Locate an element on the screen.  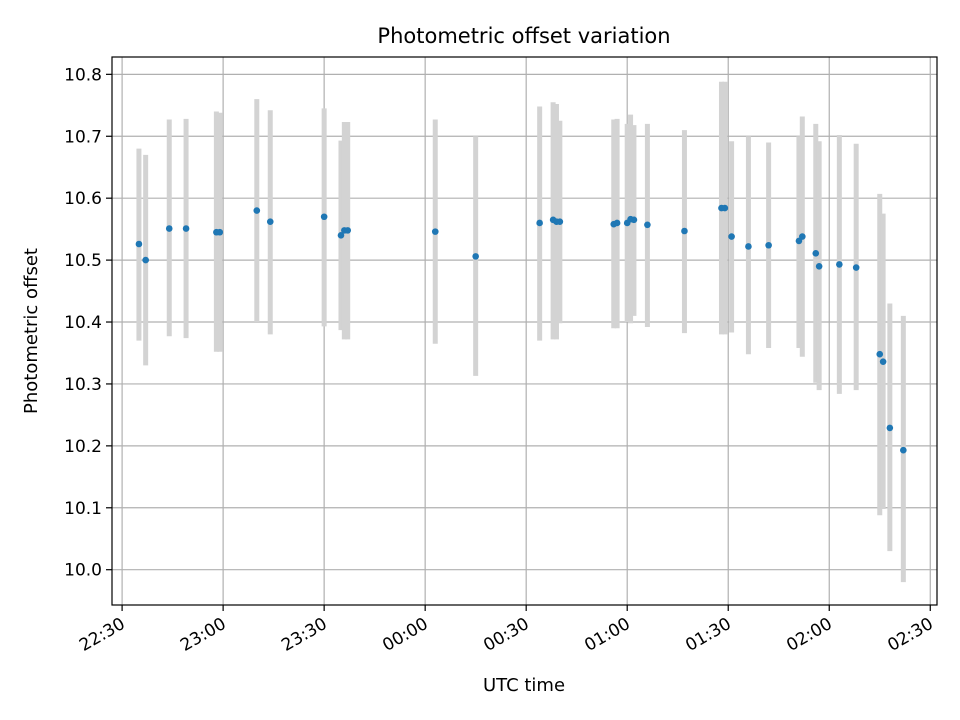
x-axis-label: UTC time is located at coordinates (524, 685).